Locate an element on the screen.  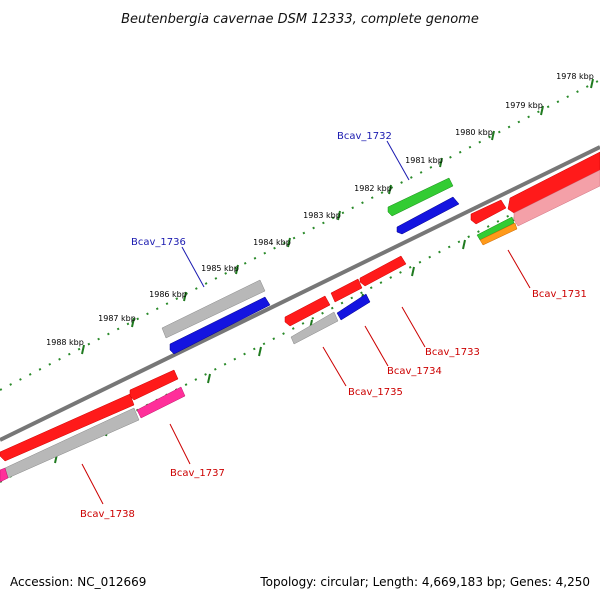
gene-label-bcav-1736: Bcav_1736 is located at coordinates (158, 242).